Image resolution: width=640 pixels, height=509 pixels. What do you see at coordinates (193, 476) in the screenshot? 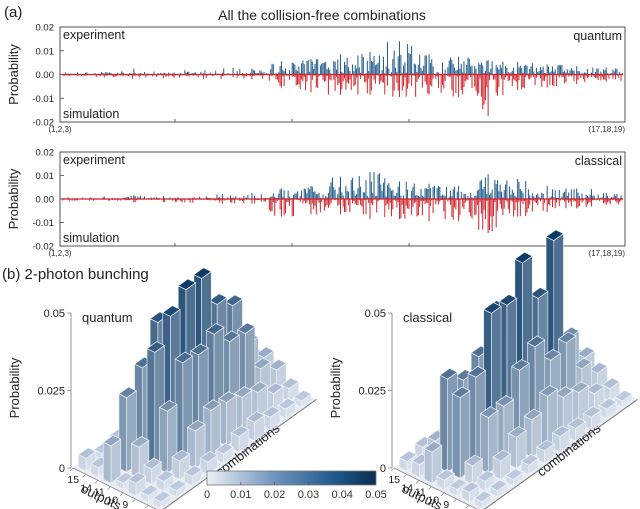
I see `bar3d` at bounding box center [193, 476].